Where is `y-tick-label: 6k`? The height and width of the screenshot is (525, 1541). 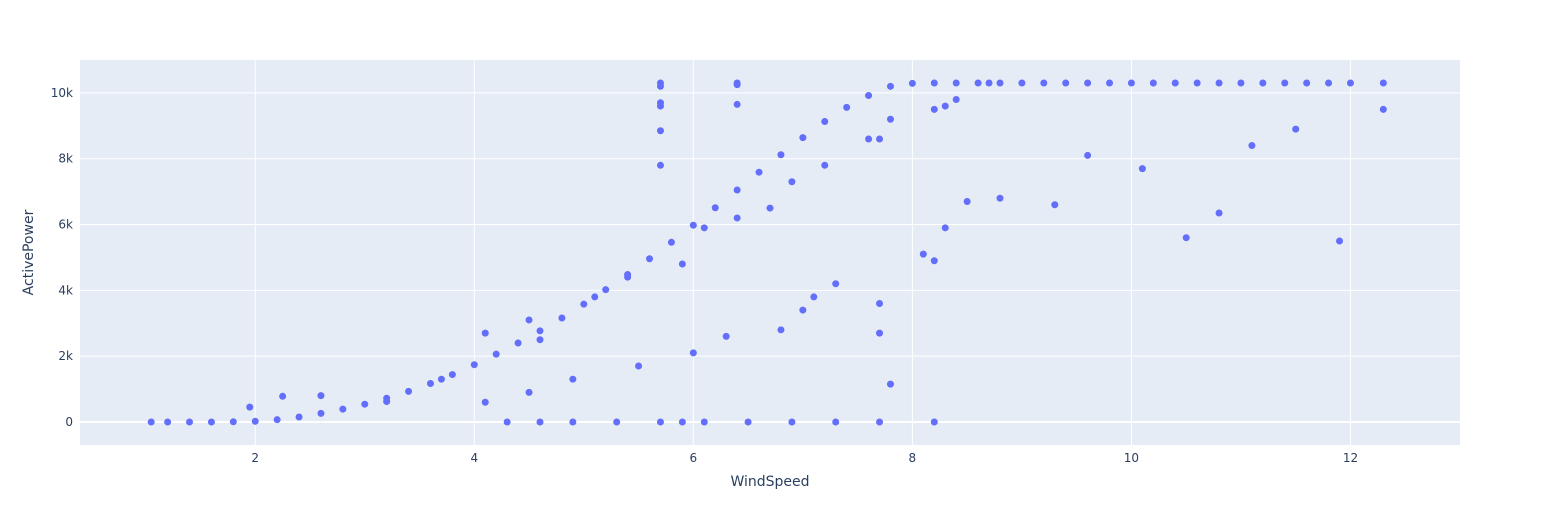 y-tick-label: 6k is located at coordinates (65, 225).